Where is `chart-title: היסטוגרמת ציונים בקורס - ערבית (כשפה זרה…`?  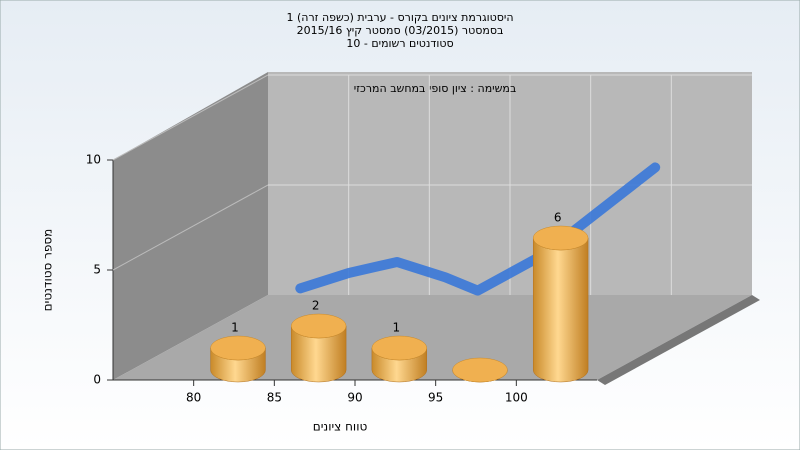 chart-title: היסטוגרמת ציונים בקורס - ערבית (כשפה זרה… is located at coordinates (399, 17).